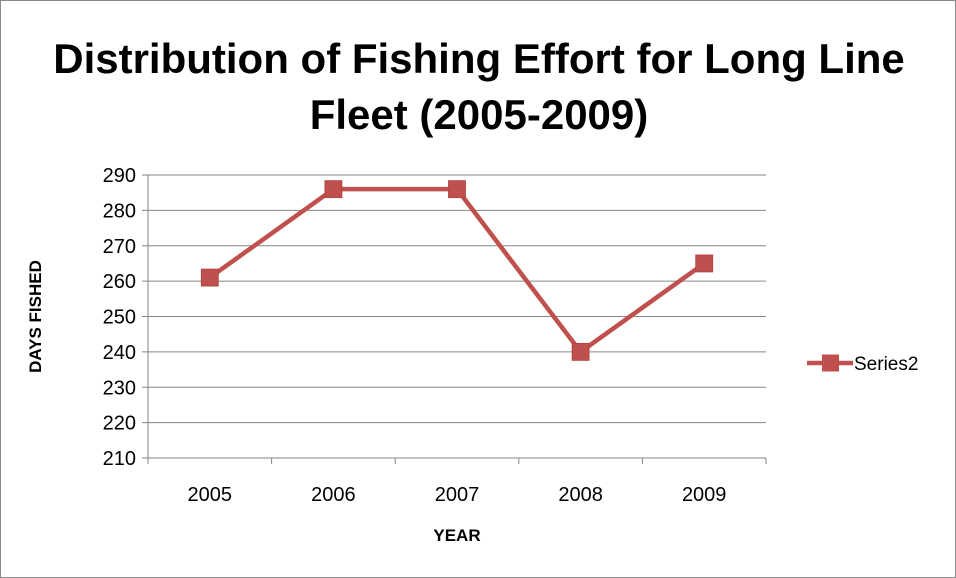  I want to click on y-tick-label: 270, so click(119, 247).